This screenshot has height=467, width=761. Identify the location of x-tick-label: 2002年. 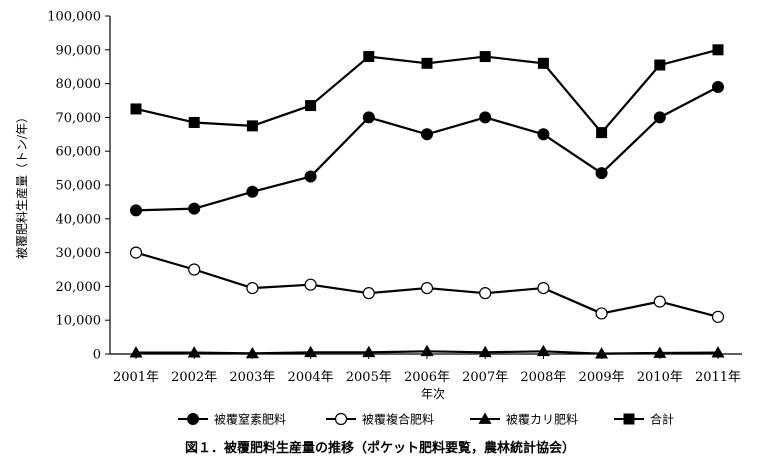
(194, 377).